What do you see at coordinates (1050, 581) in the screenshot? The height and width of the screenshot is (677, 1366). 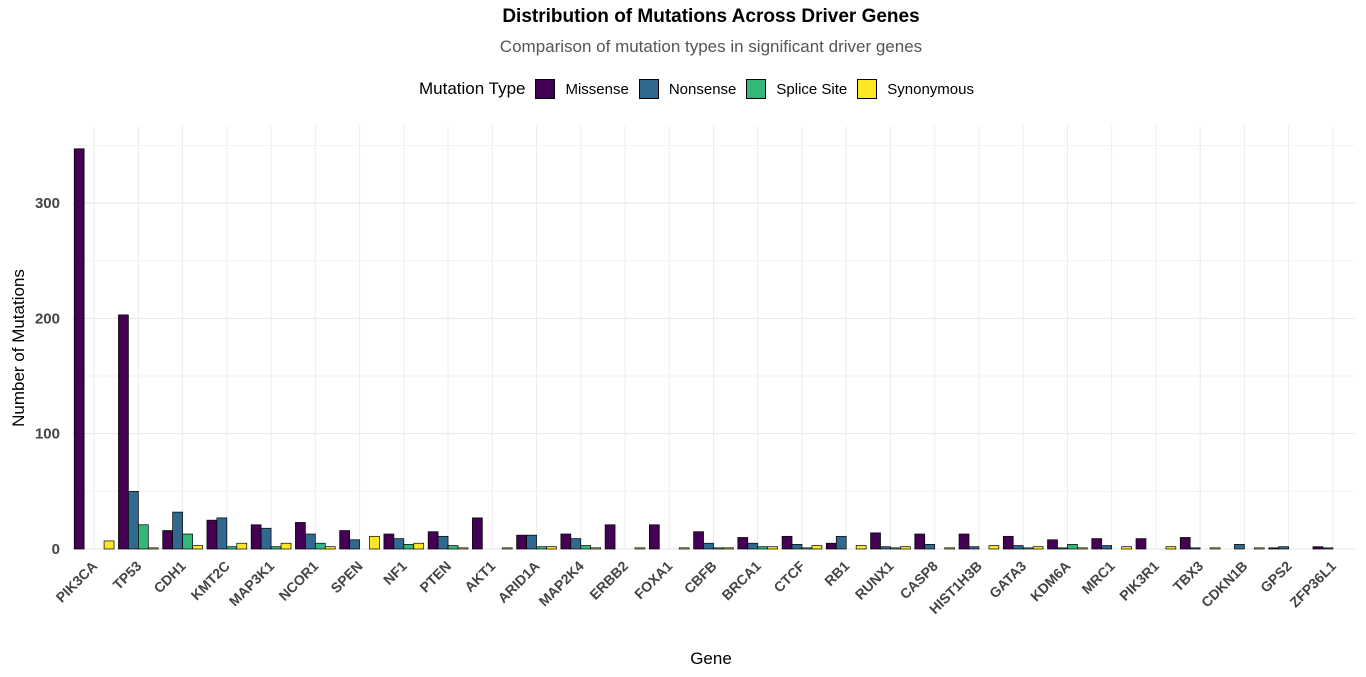 I see `x-tick-label: KDM6A` at bounding box center [1050, 581].